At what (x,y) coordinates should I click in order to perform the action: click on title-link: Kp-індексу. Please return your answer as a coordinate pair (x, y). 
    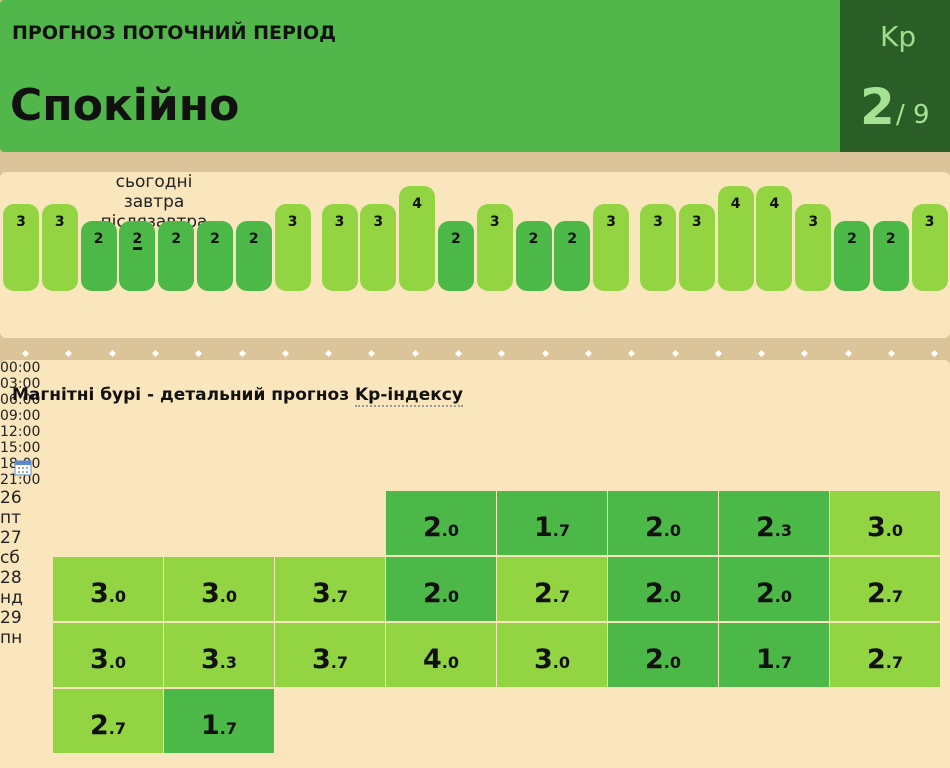
    Looking at the image, I should click on (409, 396).